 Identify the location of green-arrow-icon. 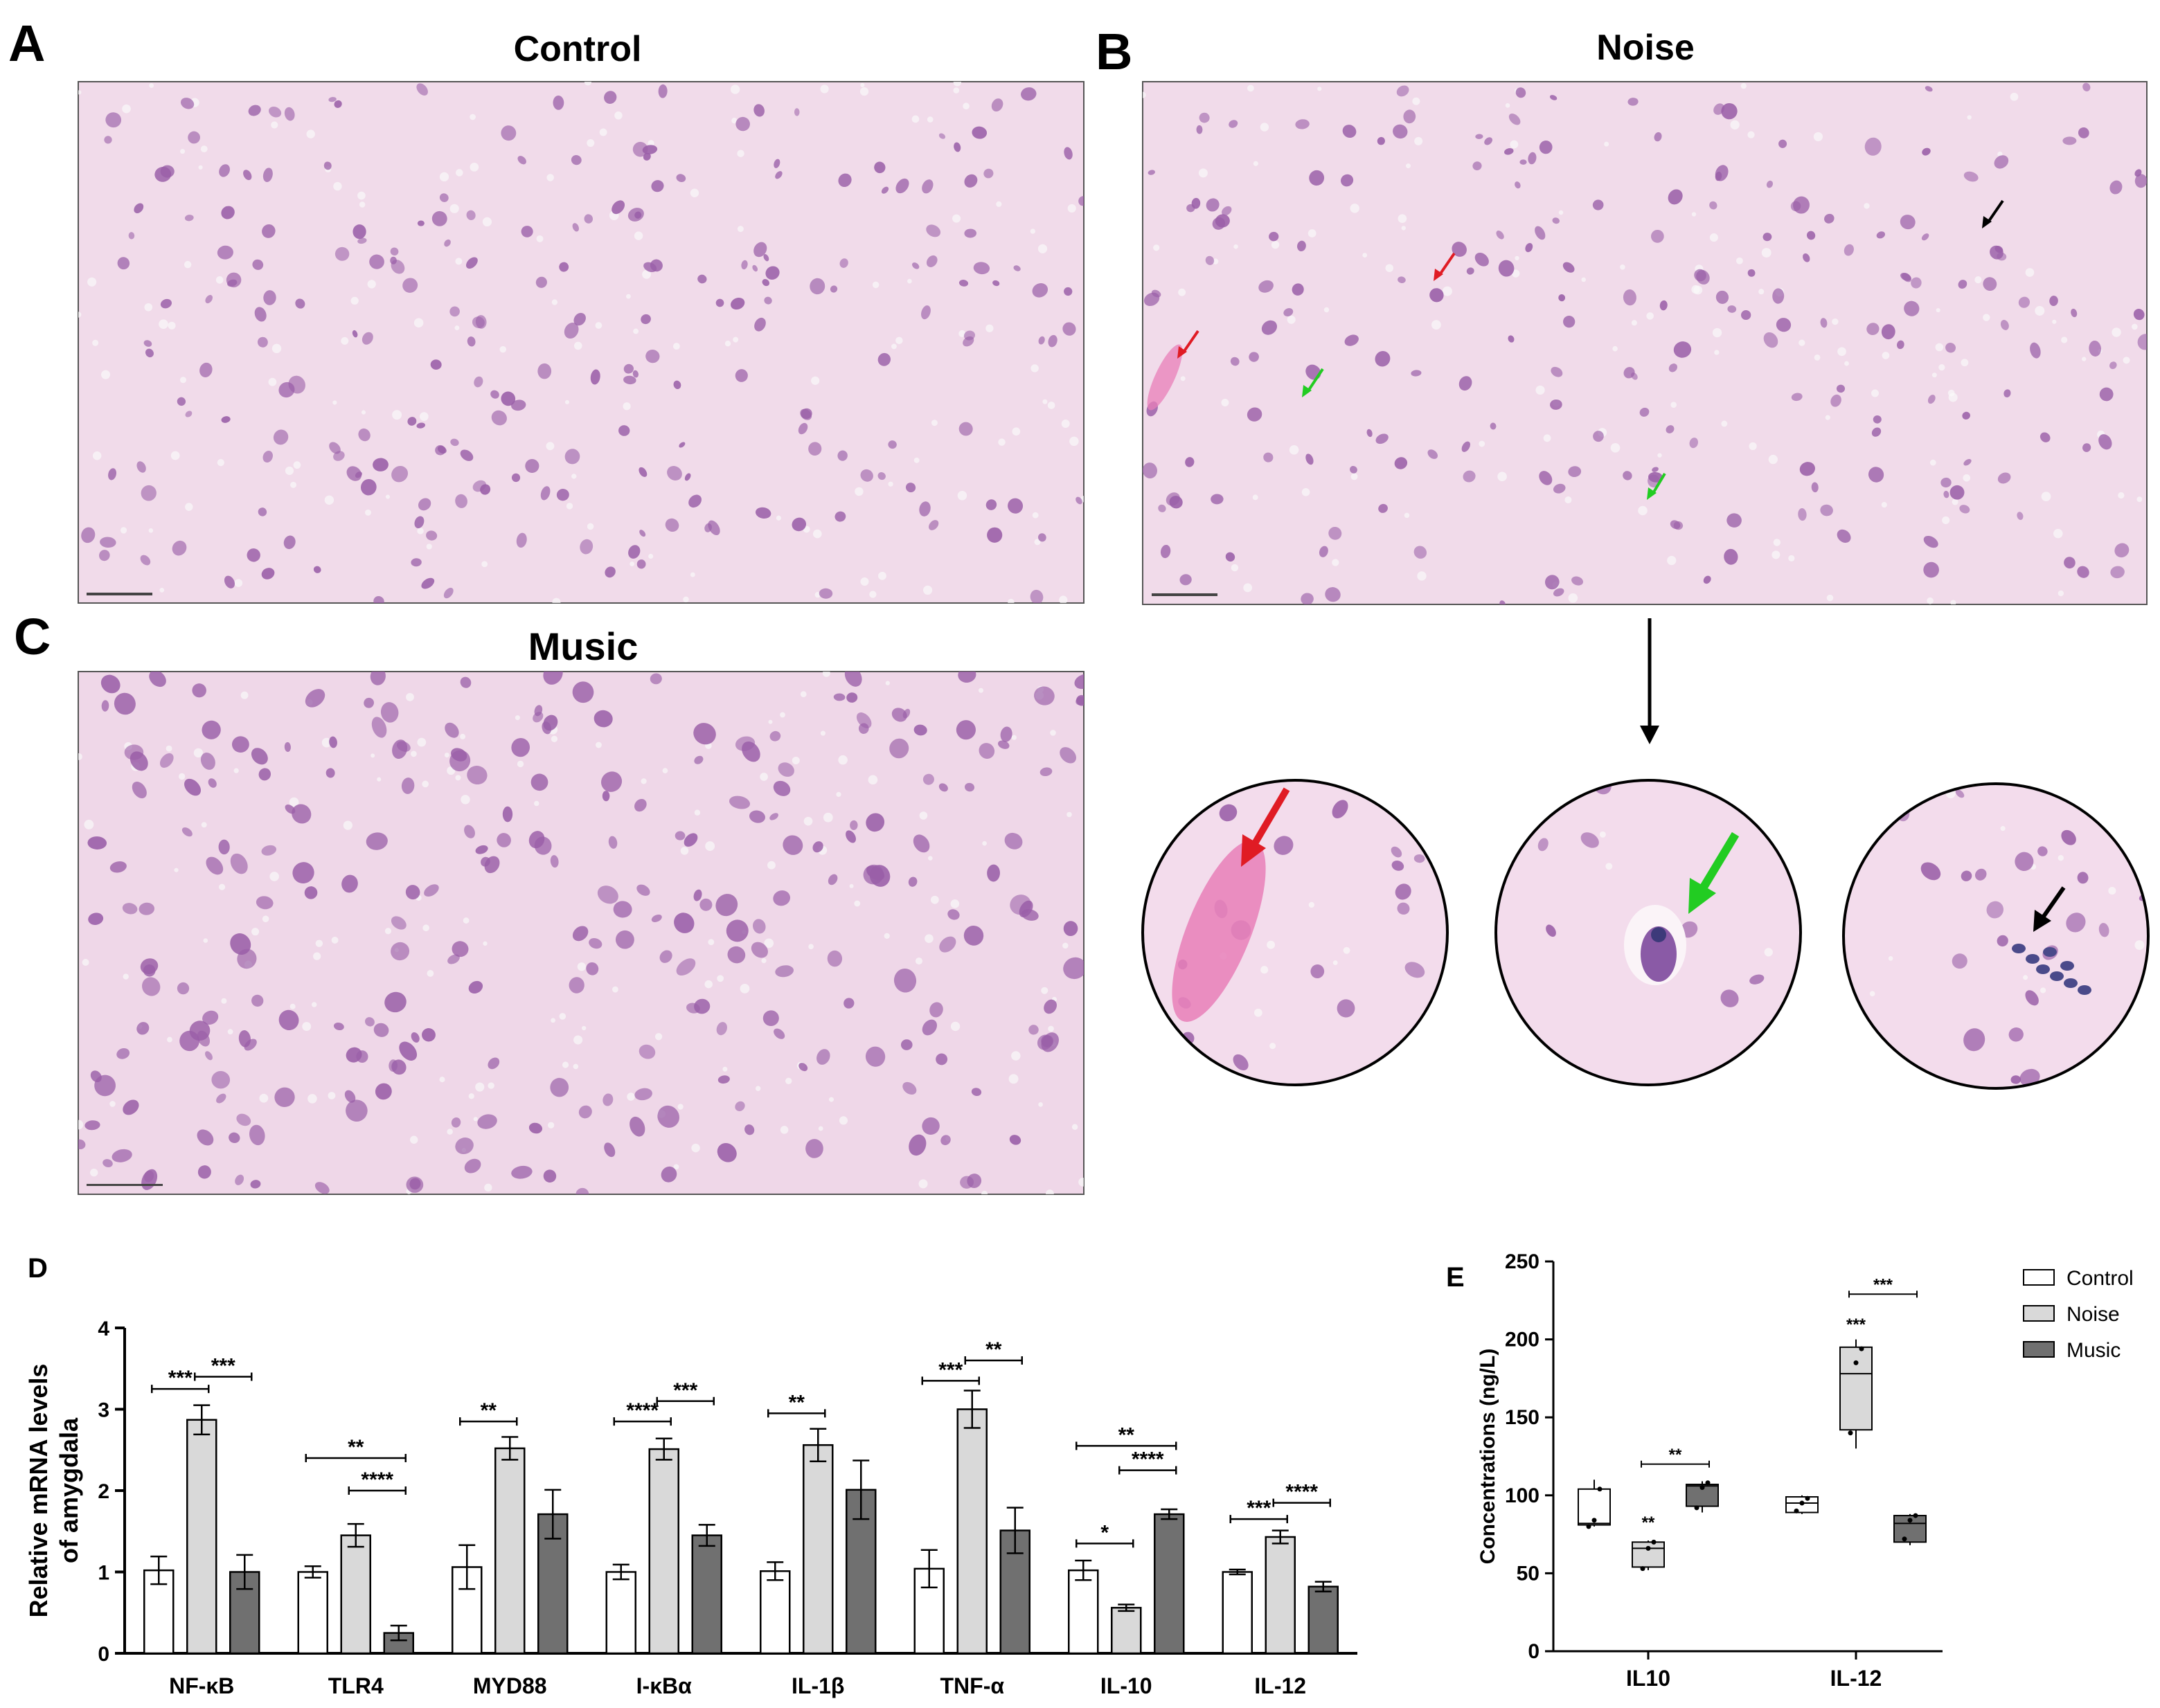
(1719, 863).